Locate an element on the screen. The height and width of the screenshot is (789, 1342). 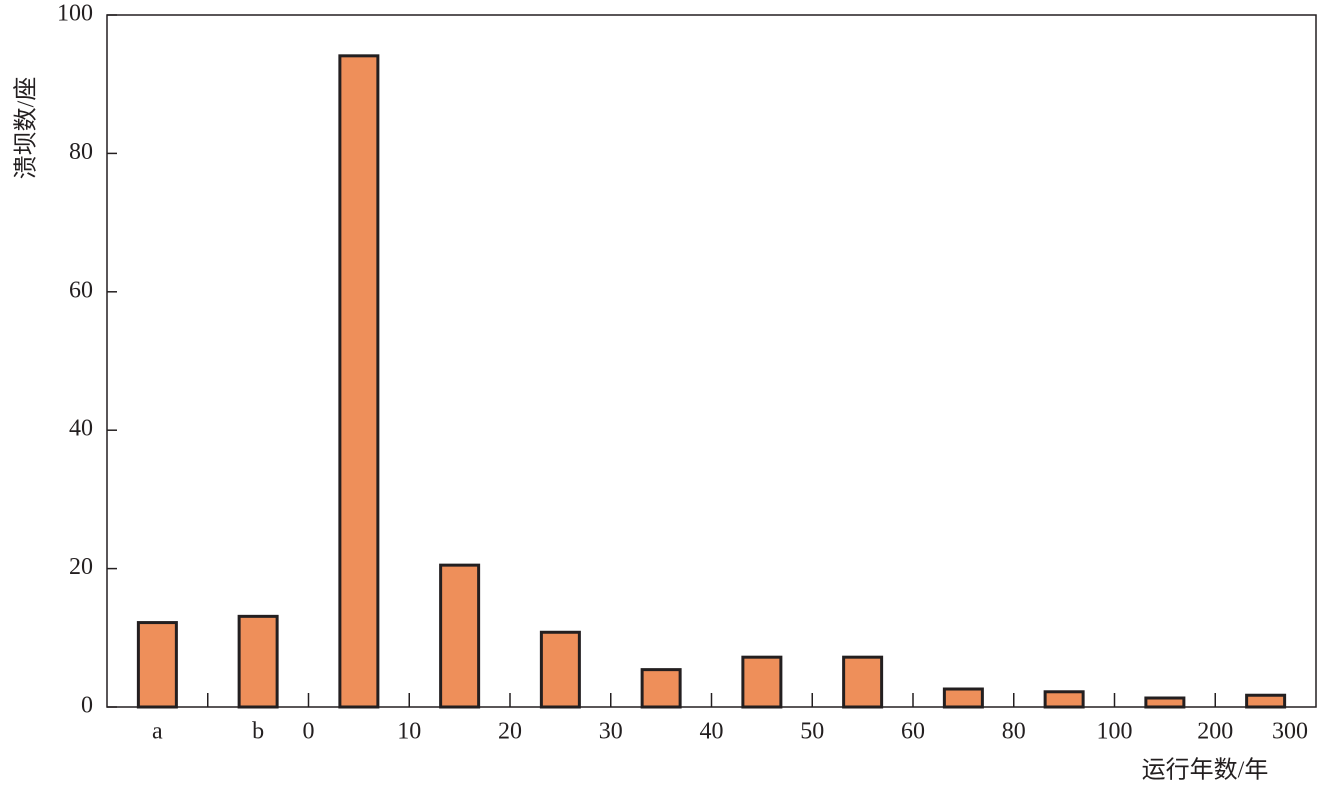
x-edge-label: 30 is located at coordinates (611, 732).